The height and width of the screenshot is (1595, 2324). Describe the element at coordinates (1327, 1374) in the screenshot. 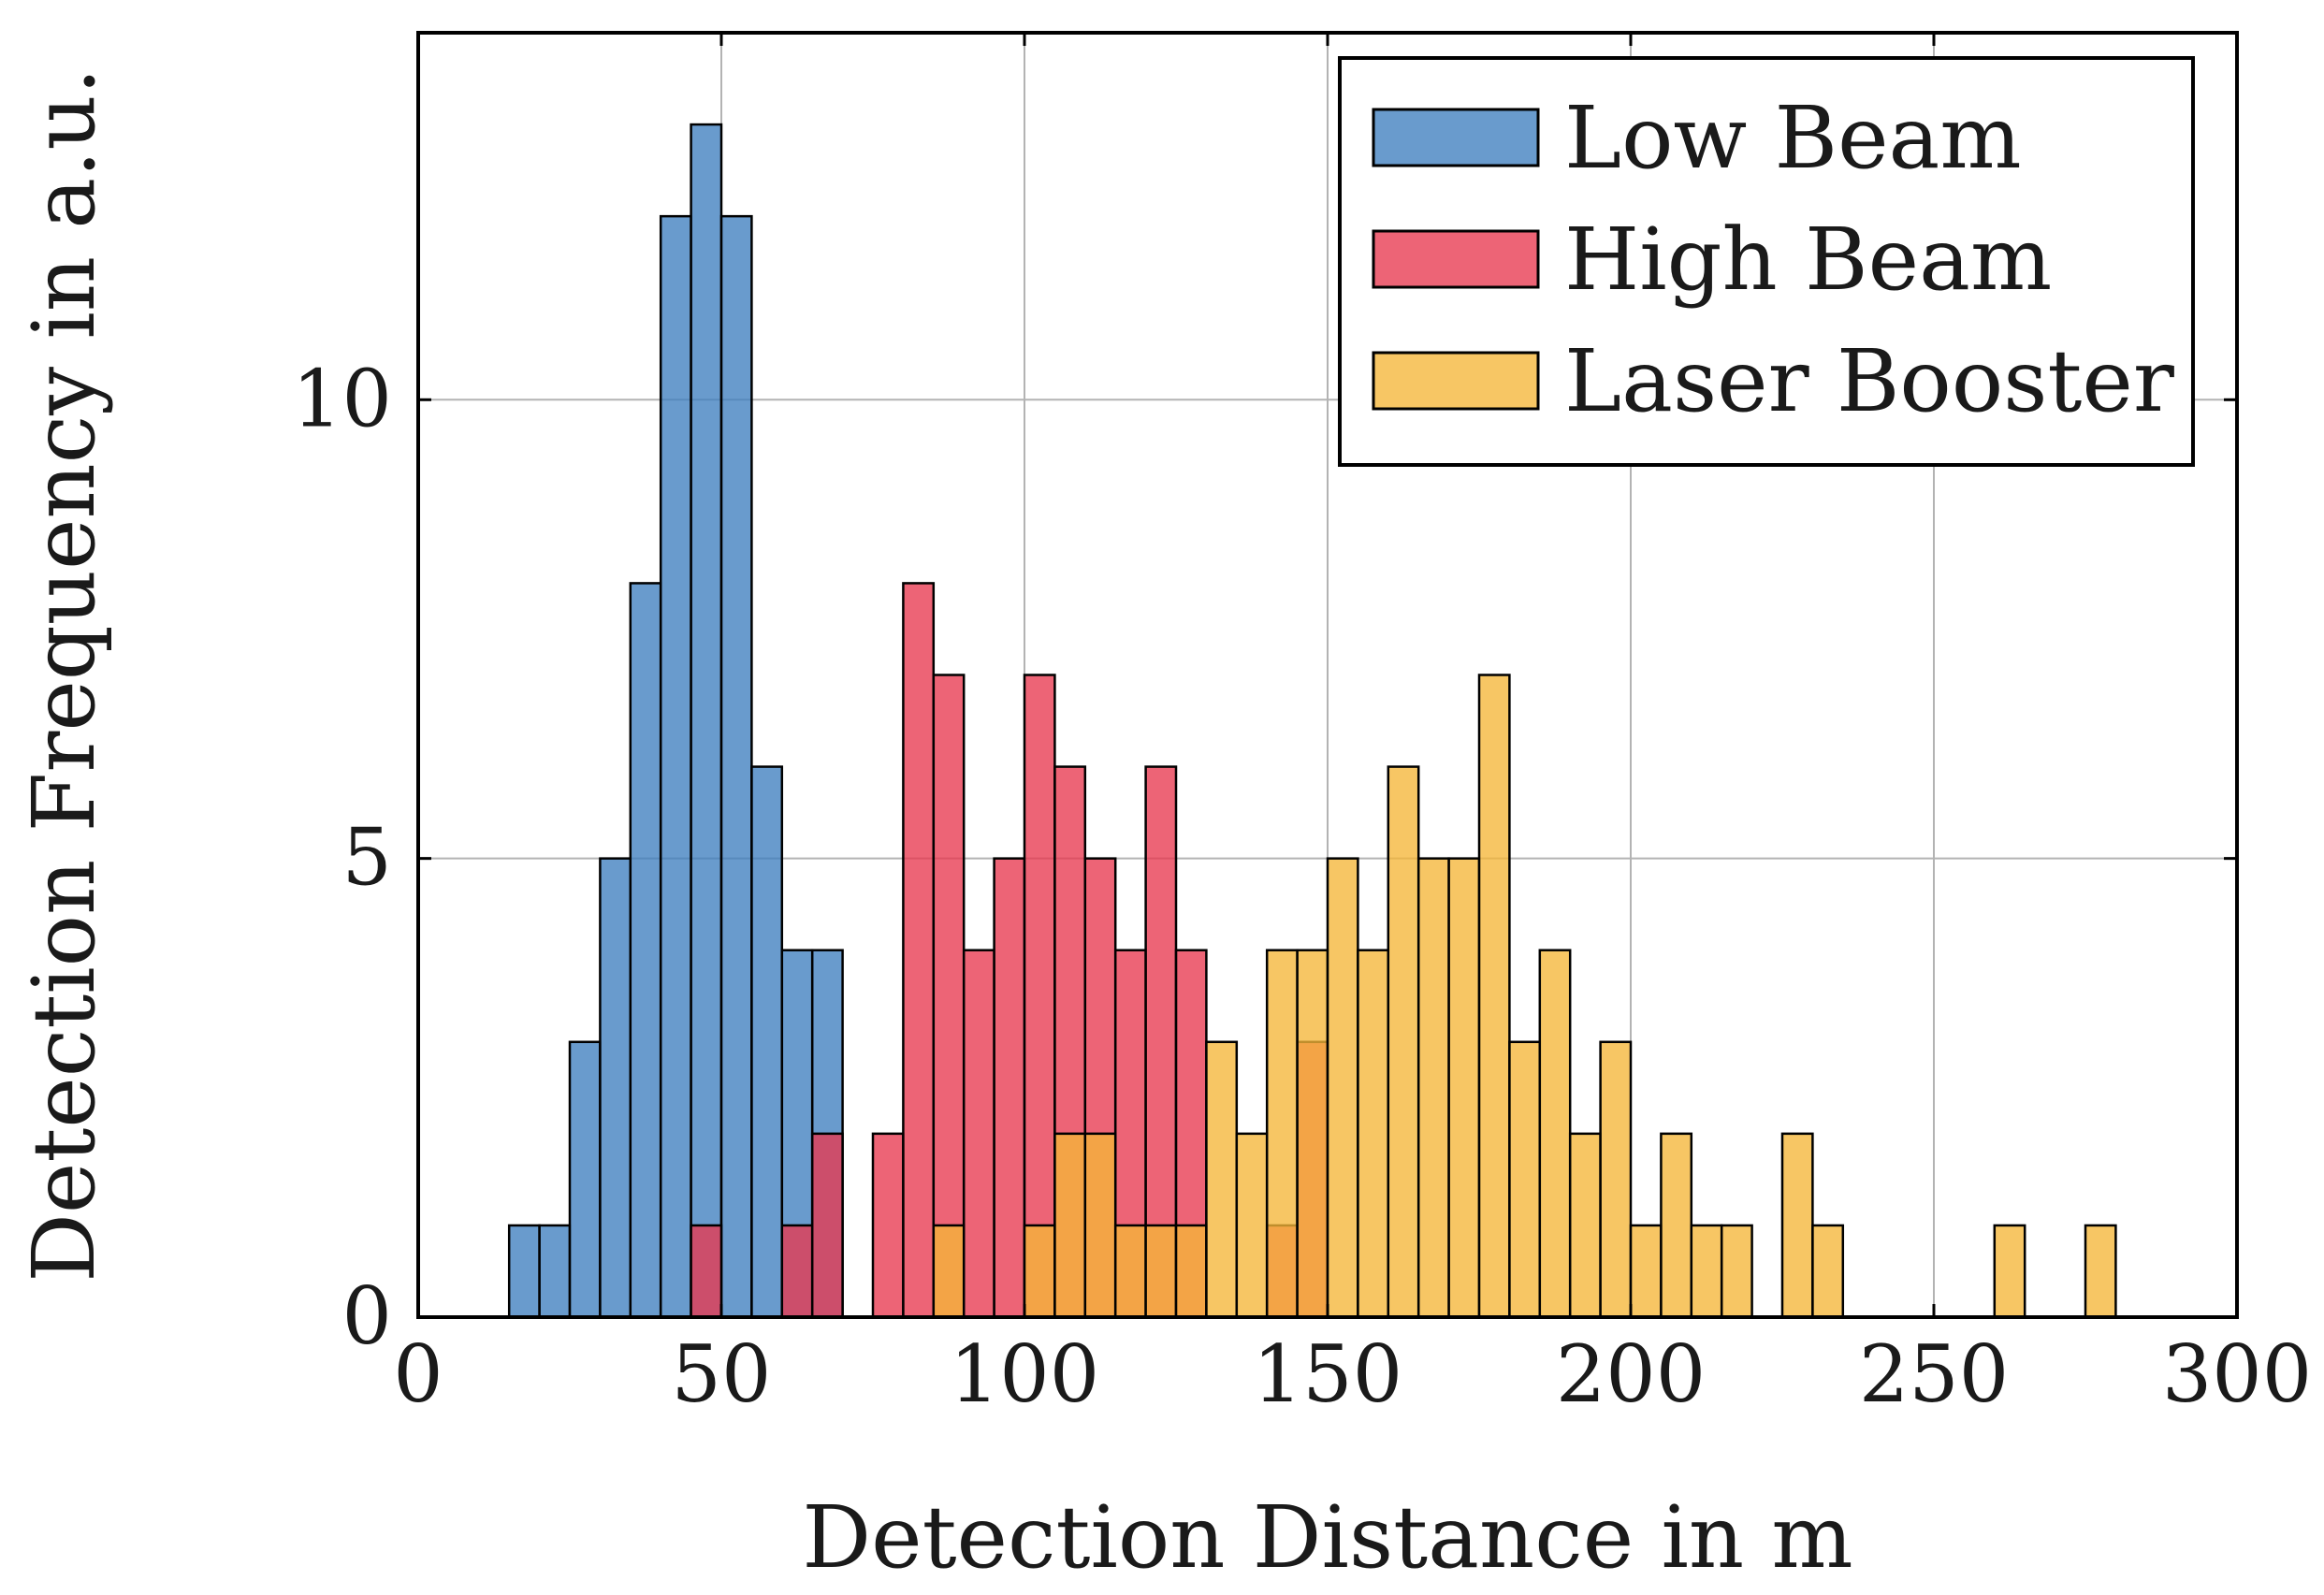

I see `x-tick-label: 150` at that location.